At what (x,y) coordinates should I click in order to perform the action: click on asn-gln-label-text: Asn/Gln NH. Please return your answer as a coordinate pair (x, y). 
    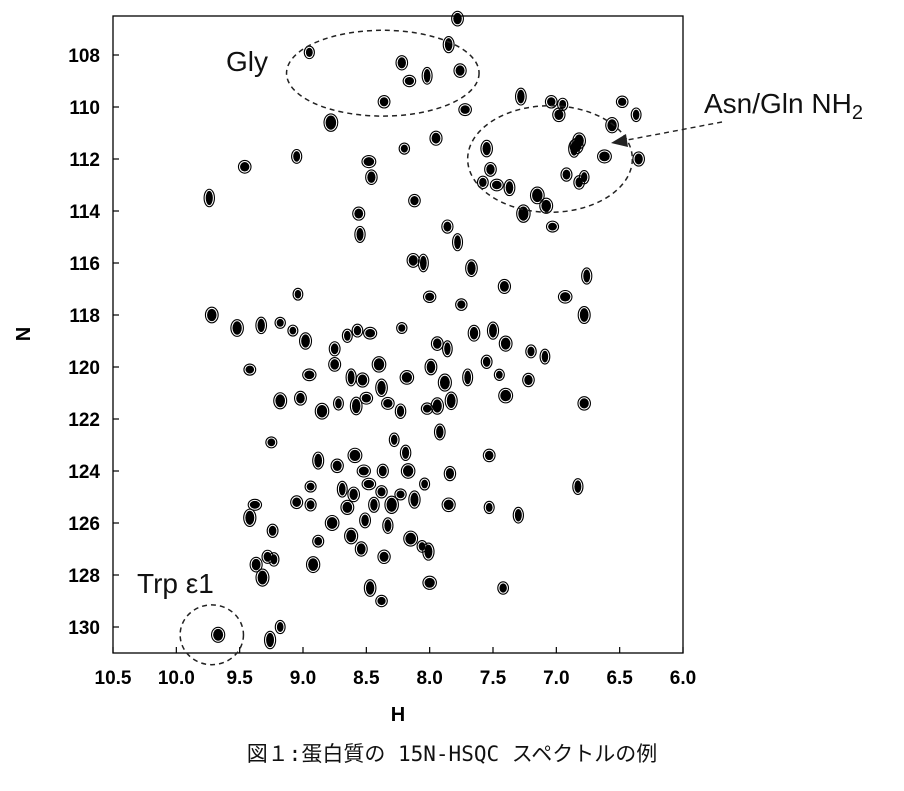
    Looking at the image, I should click on (778, 103).